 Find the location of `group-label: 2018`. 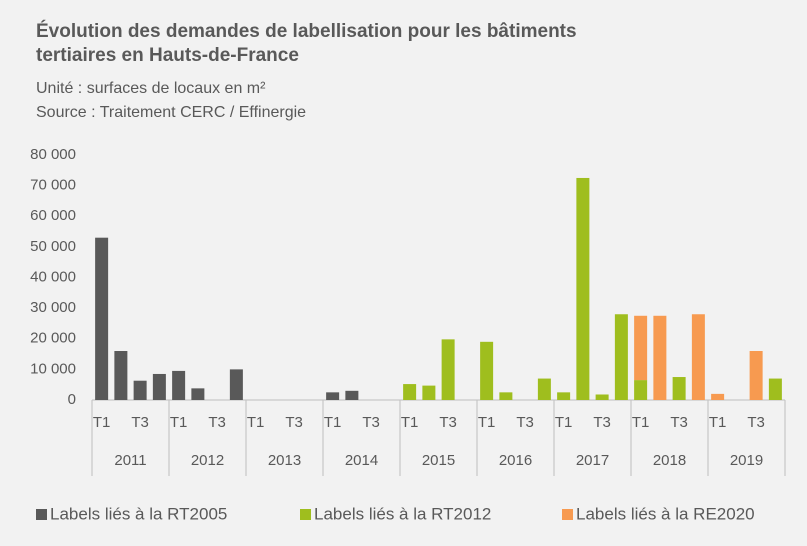

group-label: 2018 is located at coordinates (669, 460).